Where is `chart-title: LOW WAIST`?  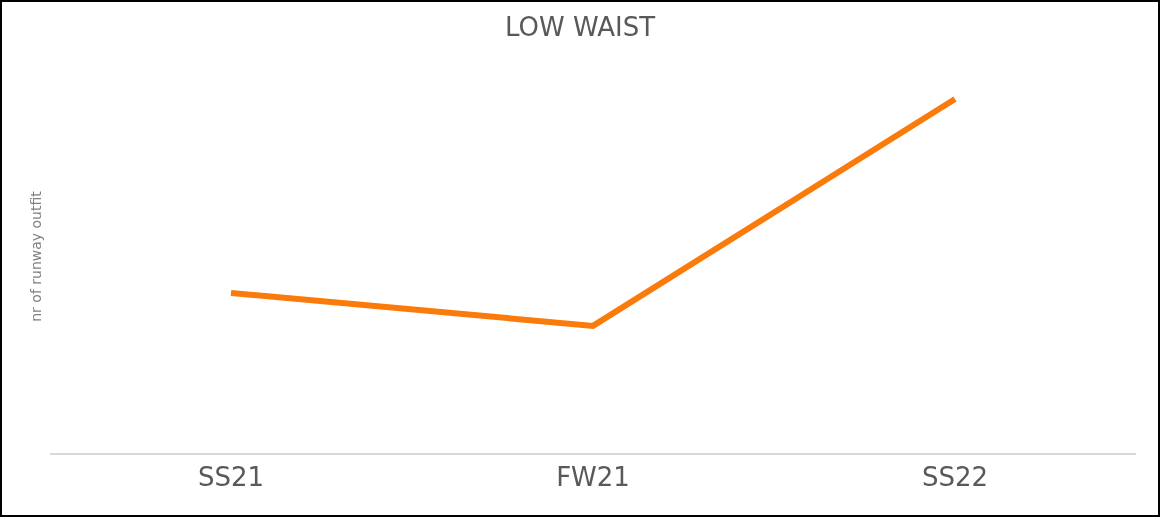
chart-title: LOW WAIST is located at coordinates (580, 26).